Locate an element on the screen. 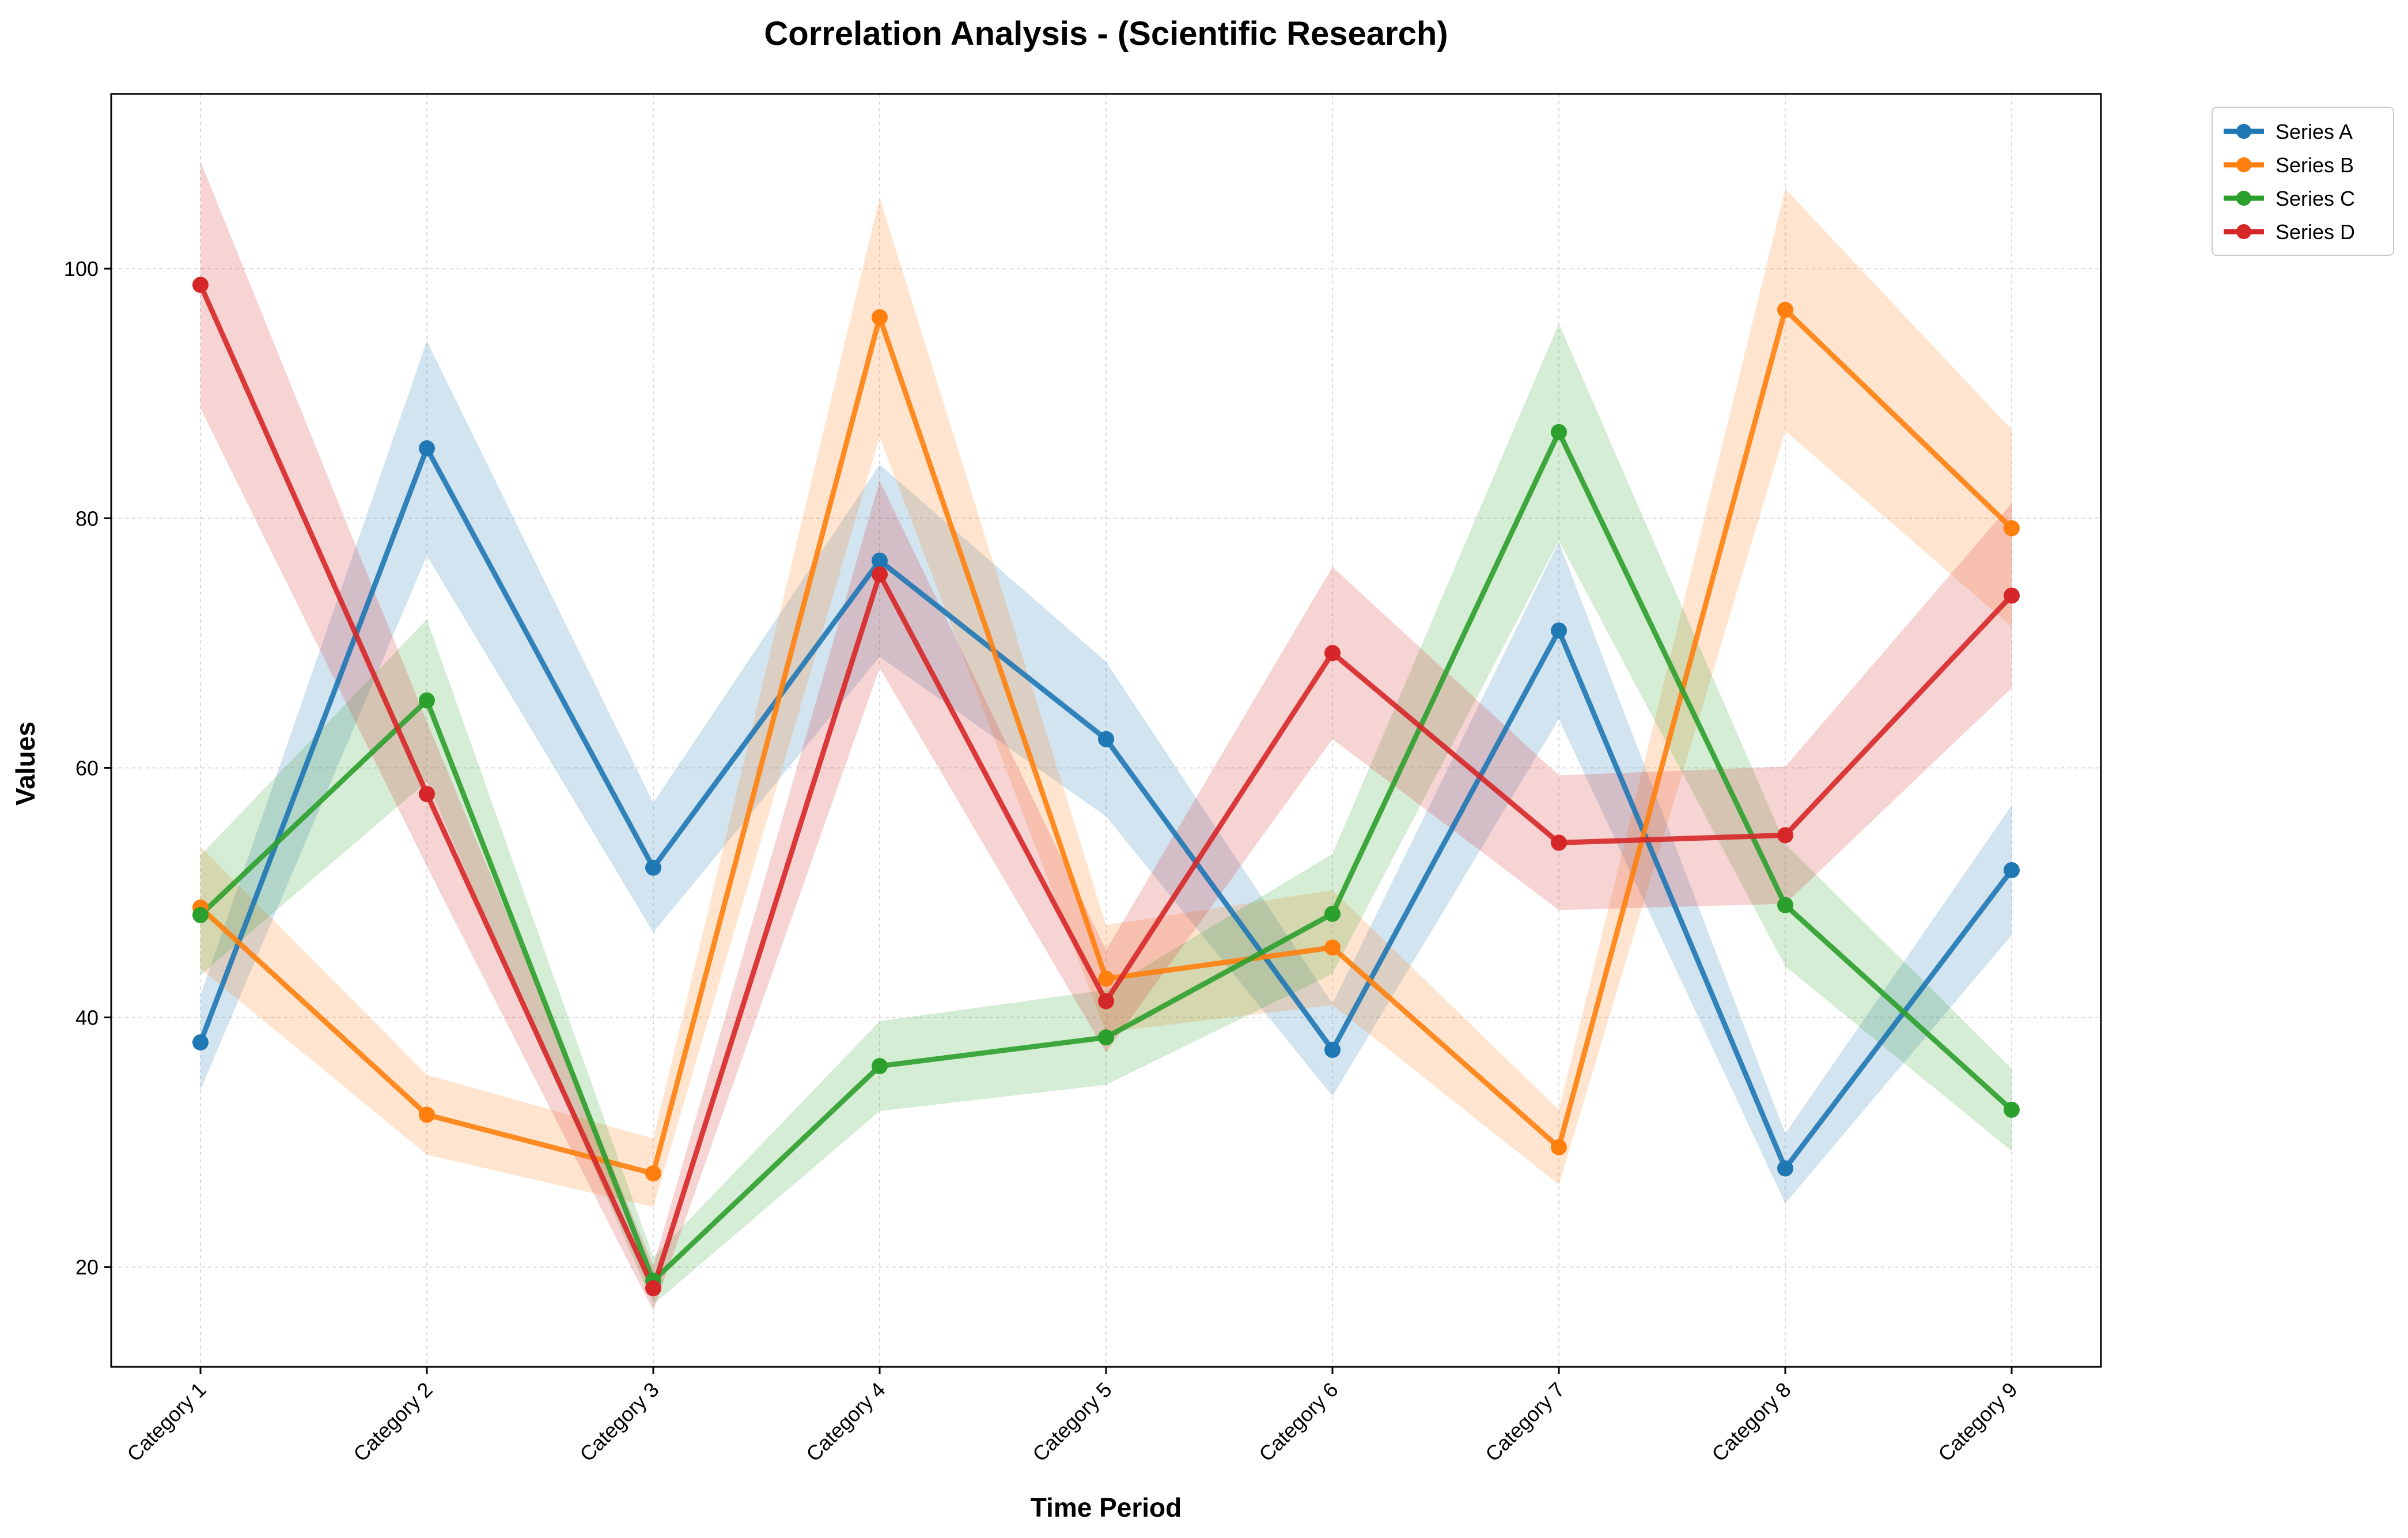 This screenshot has width=2408, height=1538. legend-marker-series-b is located at coordinates (2243, 165).